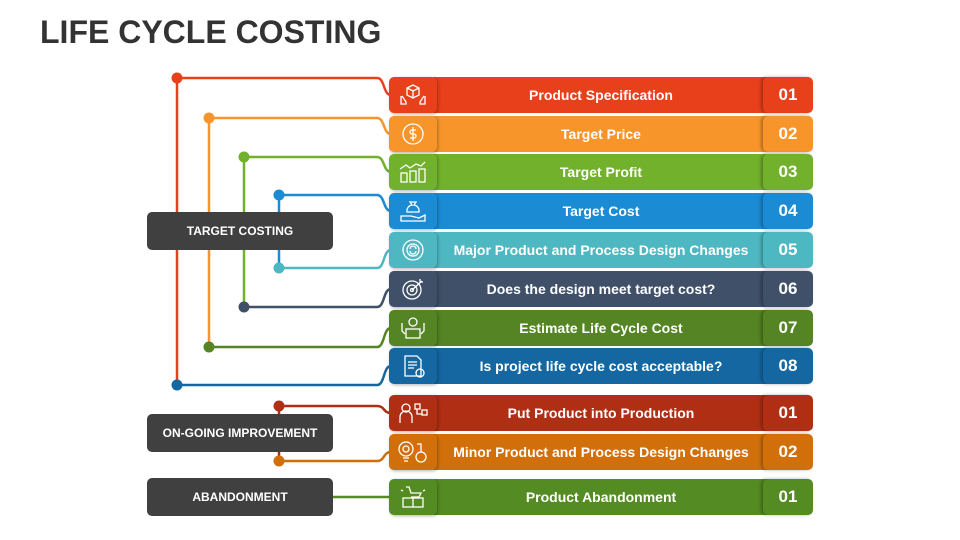  Describe the element at coordinates (211, 32) in the screenshot. I see `page-title: LIFE CYCLE COSTING` at that location.